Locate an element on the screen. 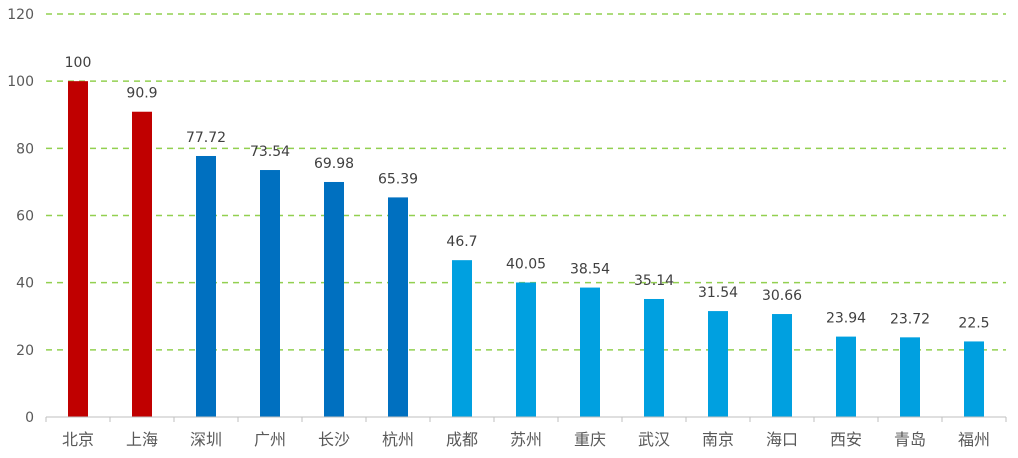  x-tick-label: 西安 is located at coordinates (846, 439).